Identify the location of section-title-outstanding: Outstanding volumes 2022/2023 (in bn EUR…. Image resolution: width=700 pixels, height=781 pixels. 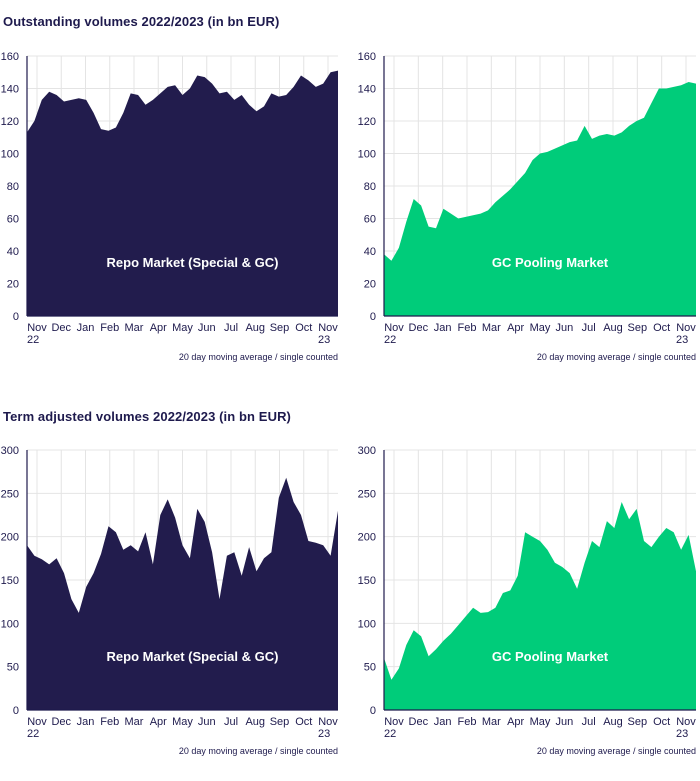
(141, 21).